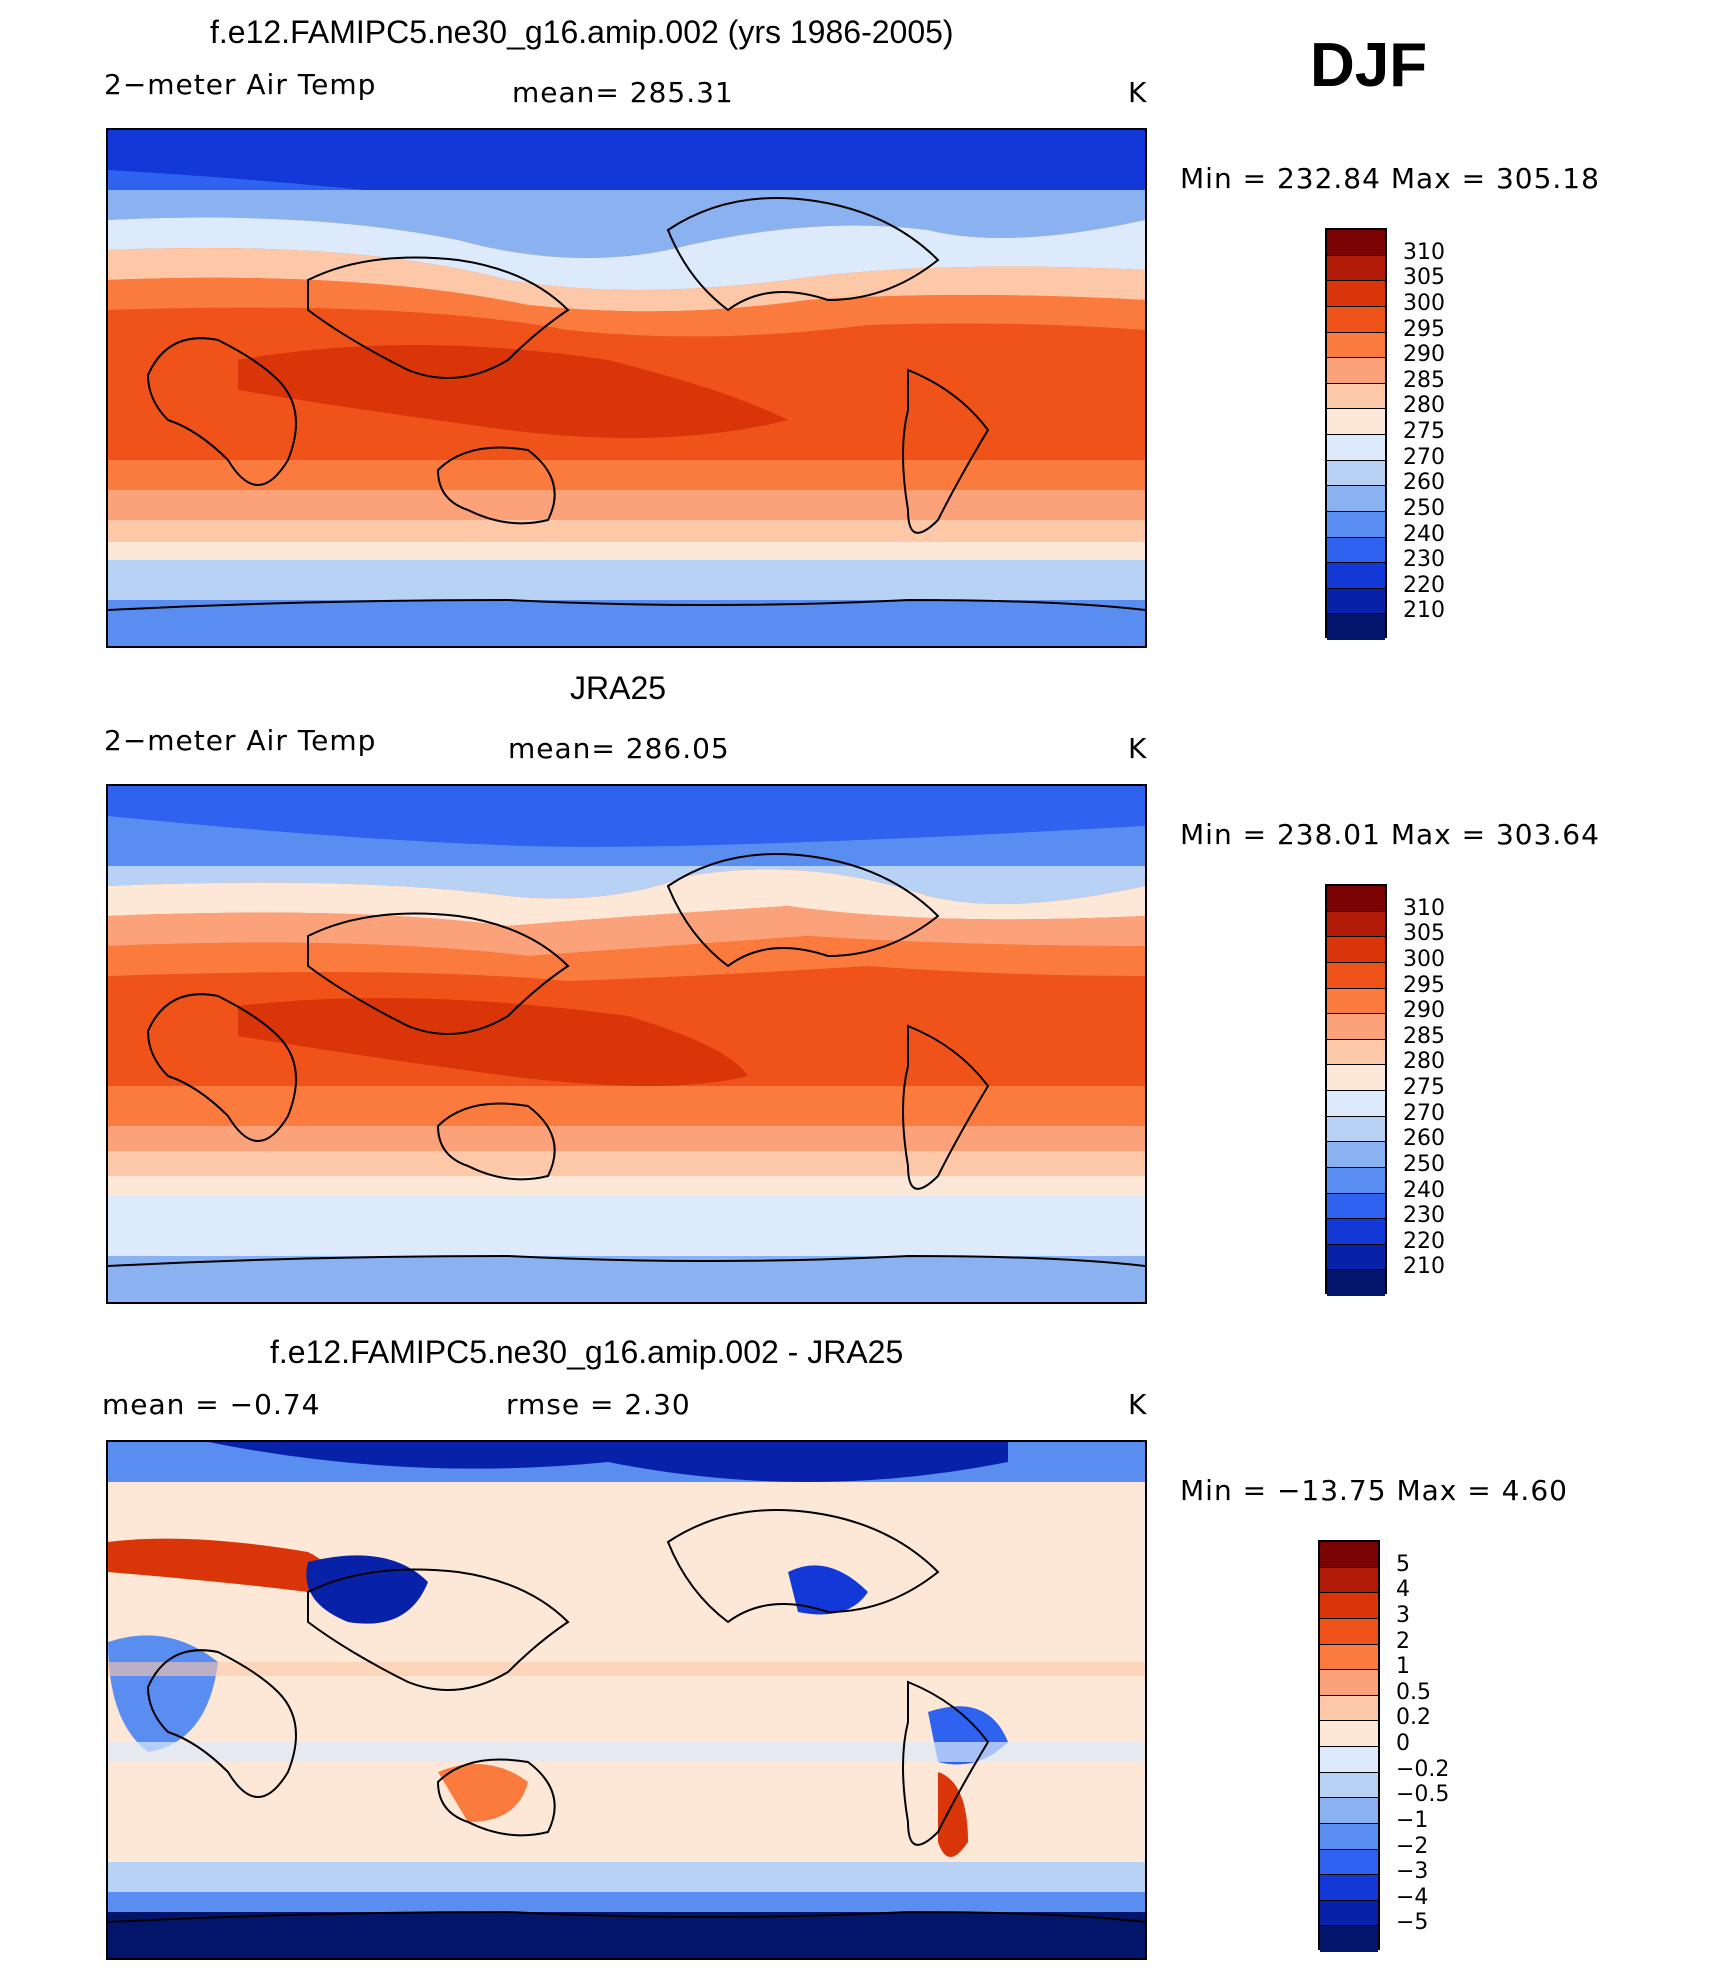  Describe the element at coordinates (211, 1404) in the screenshot. I see `panel3-mean-label: mean = −0.74` at that location.